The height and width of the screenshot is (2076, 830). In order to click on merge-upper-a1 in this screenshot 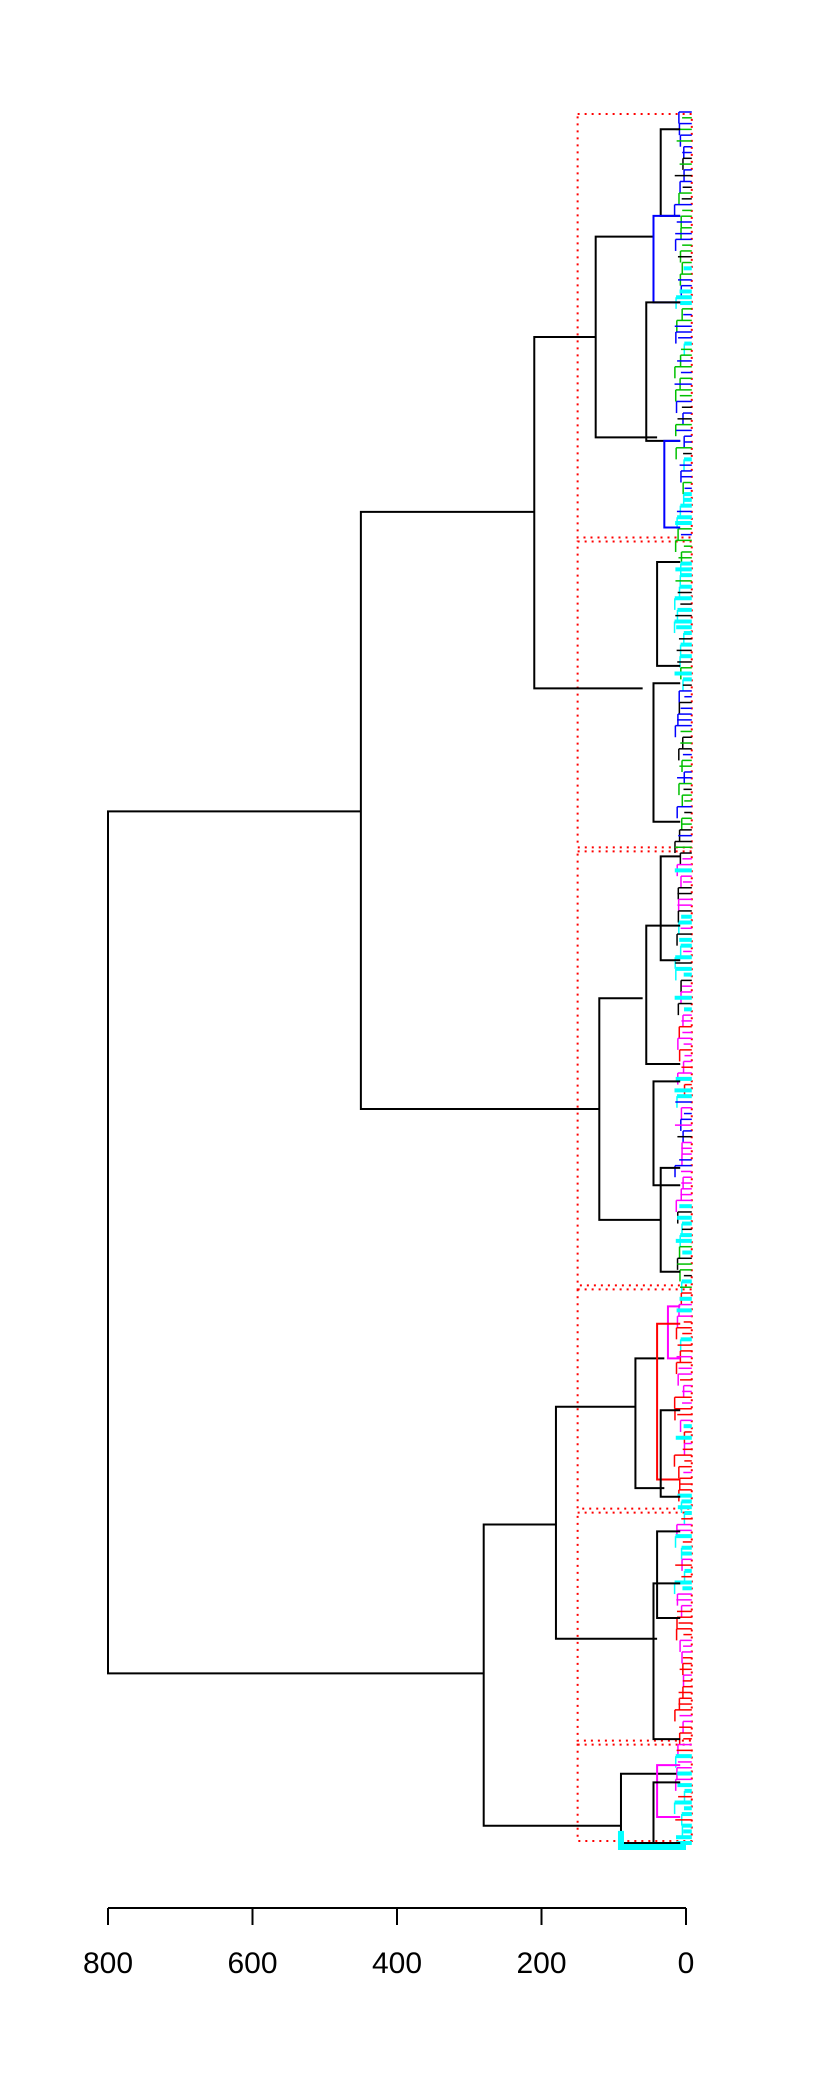, I will do `click(626, 337)`.